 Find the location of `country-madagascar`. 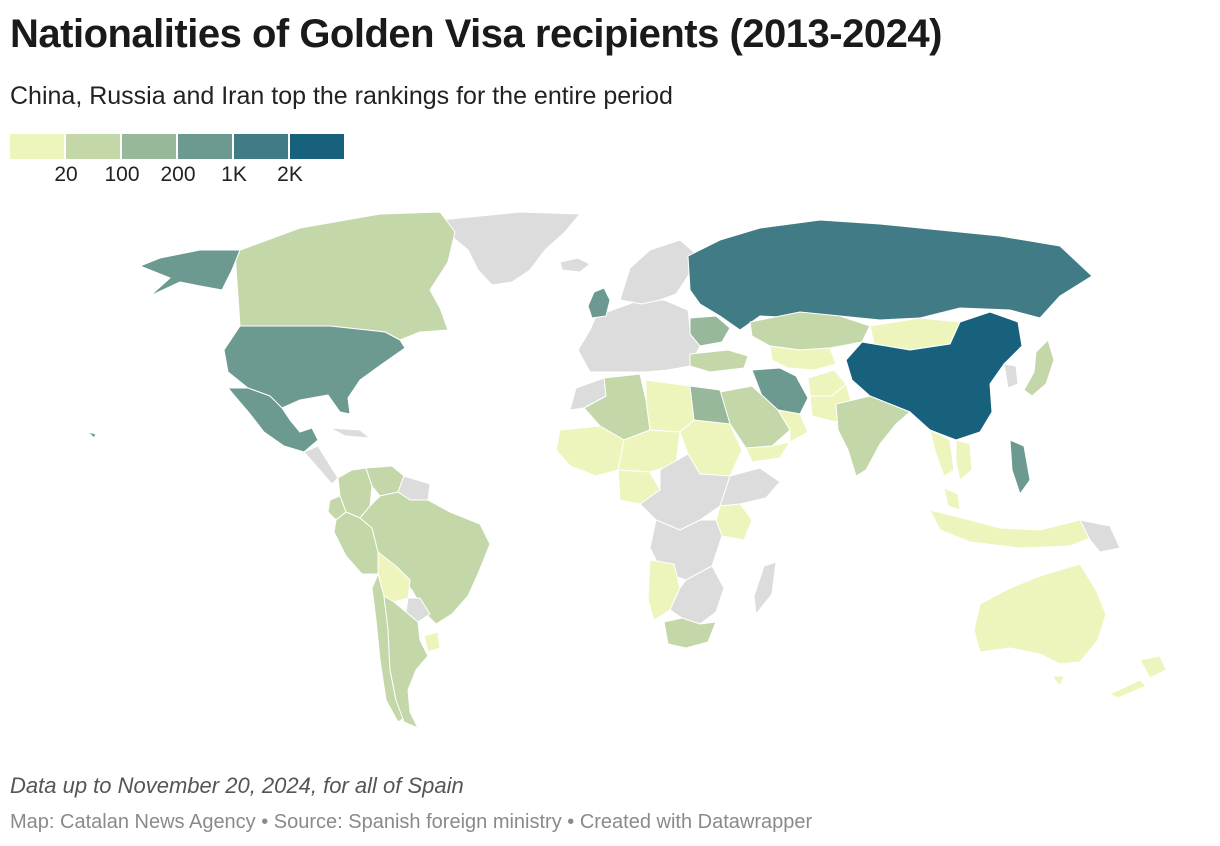

country-madagascar is located at coordinates (765, 588).